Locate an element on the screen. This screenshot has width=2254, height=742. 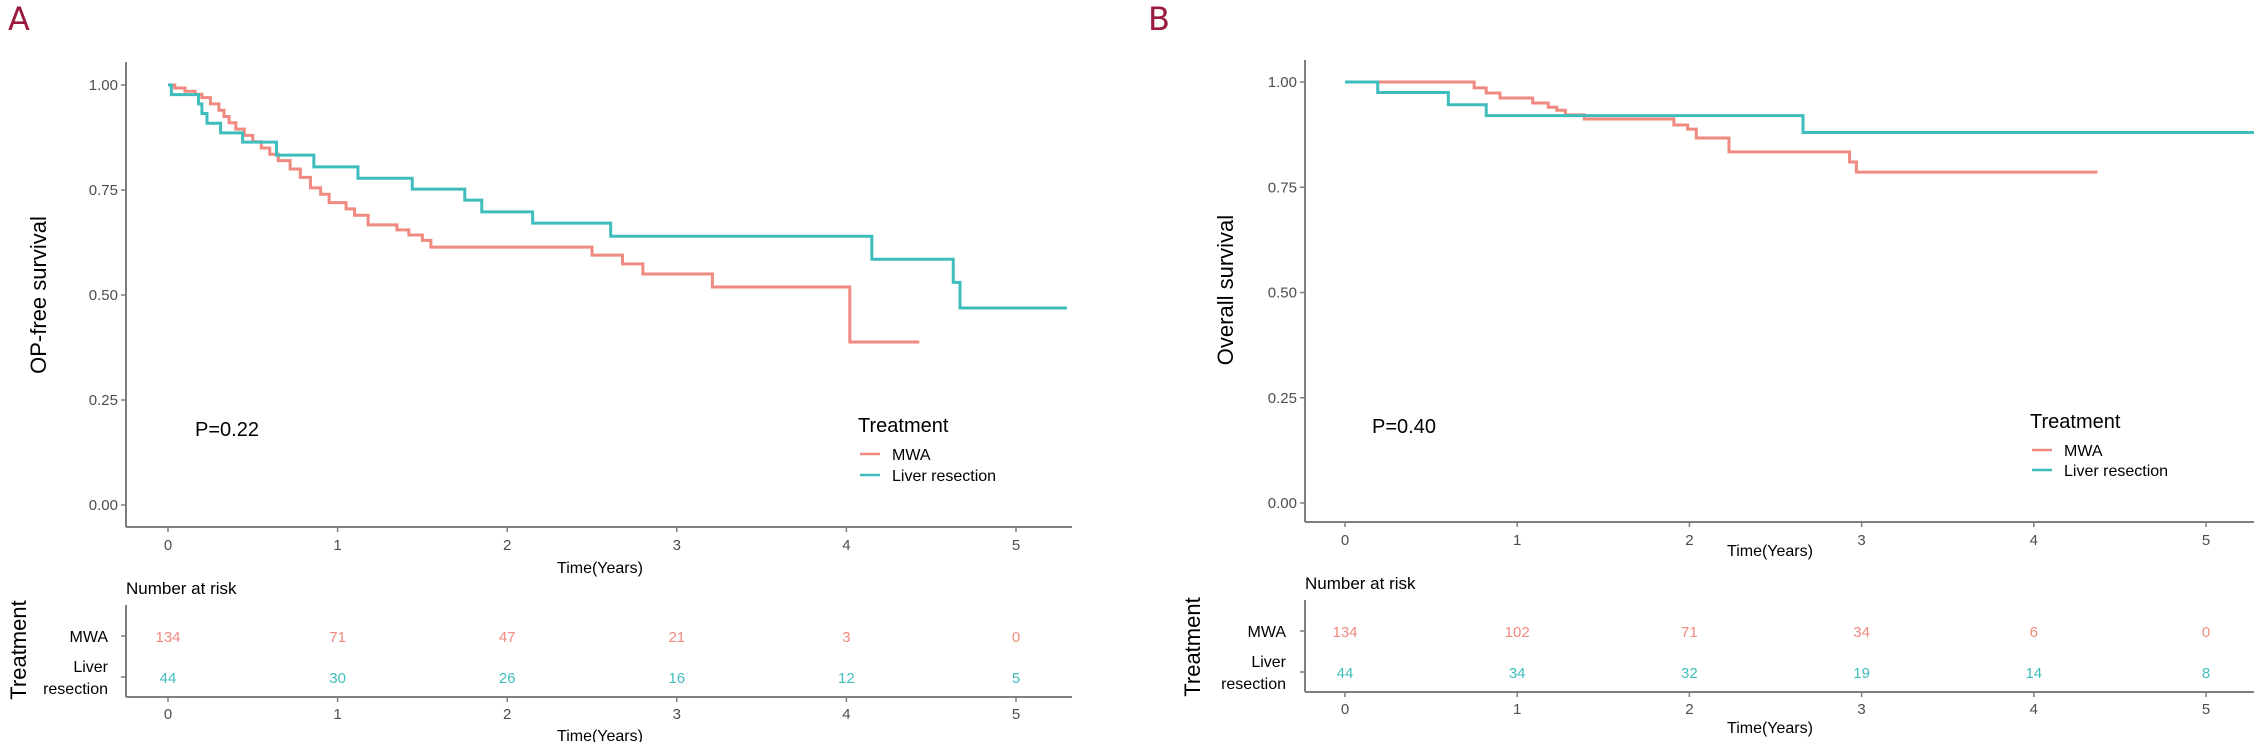
p-value: P=0.22 is located at coordinates (227, 430).